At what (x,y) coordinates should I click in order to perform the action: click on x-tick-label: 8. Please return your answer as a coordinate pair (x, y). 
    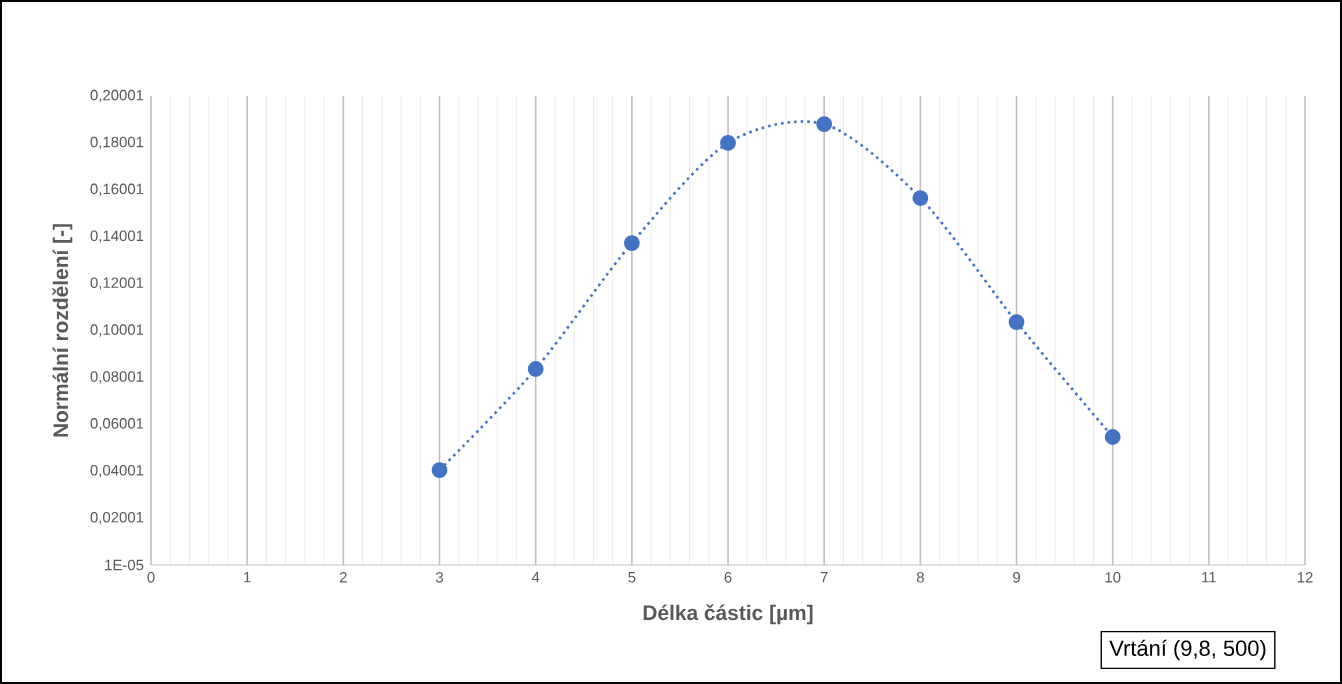
    Looking at the image, I should click on (920, 577).